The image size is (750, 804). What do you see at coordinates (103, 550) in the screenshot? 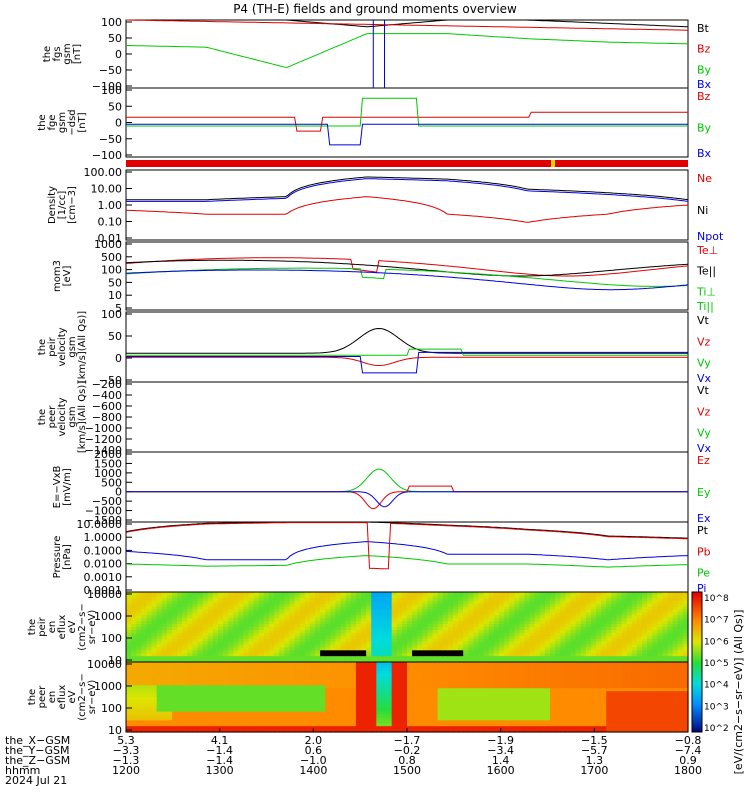
I see `ytick-label: 0.1000` at bounding box center [103, 550].